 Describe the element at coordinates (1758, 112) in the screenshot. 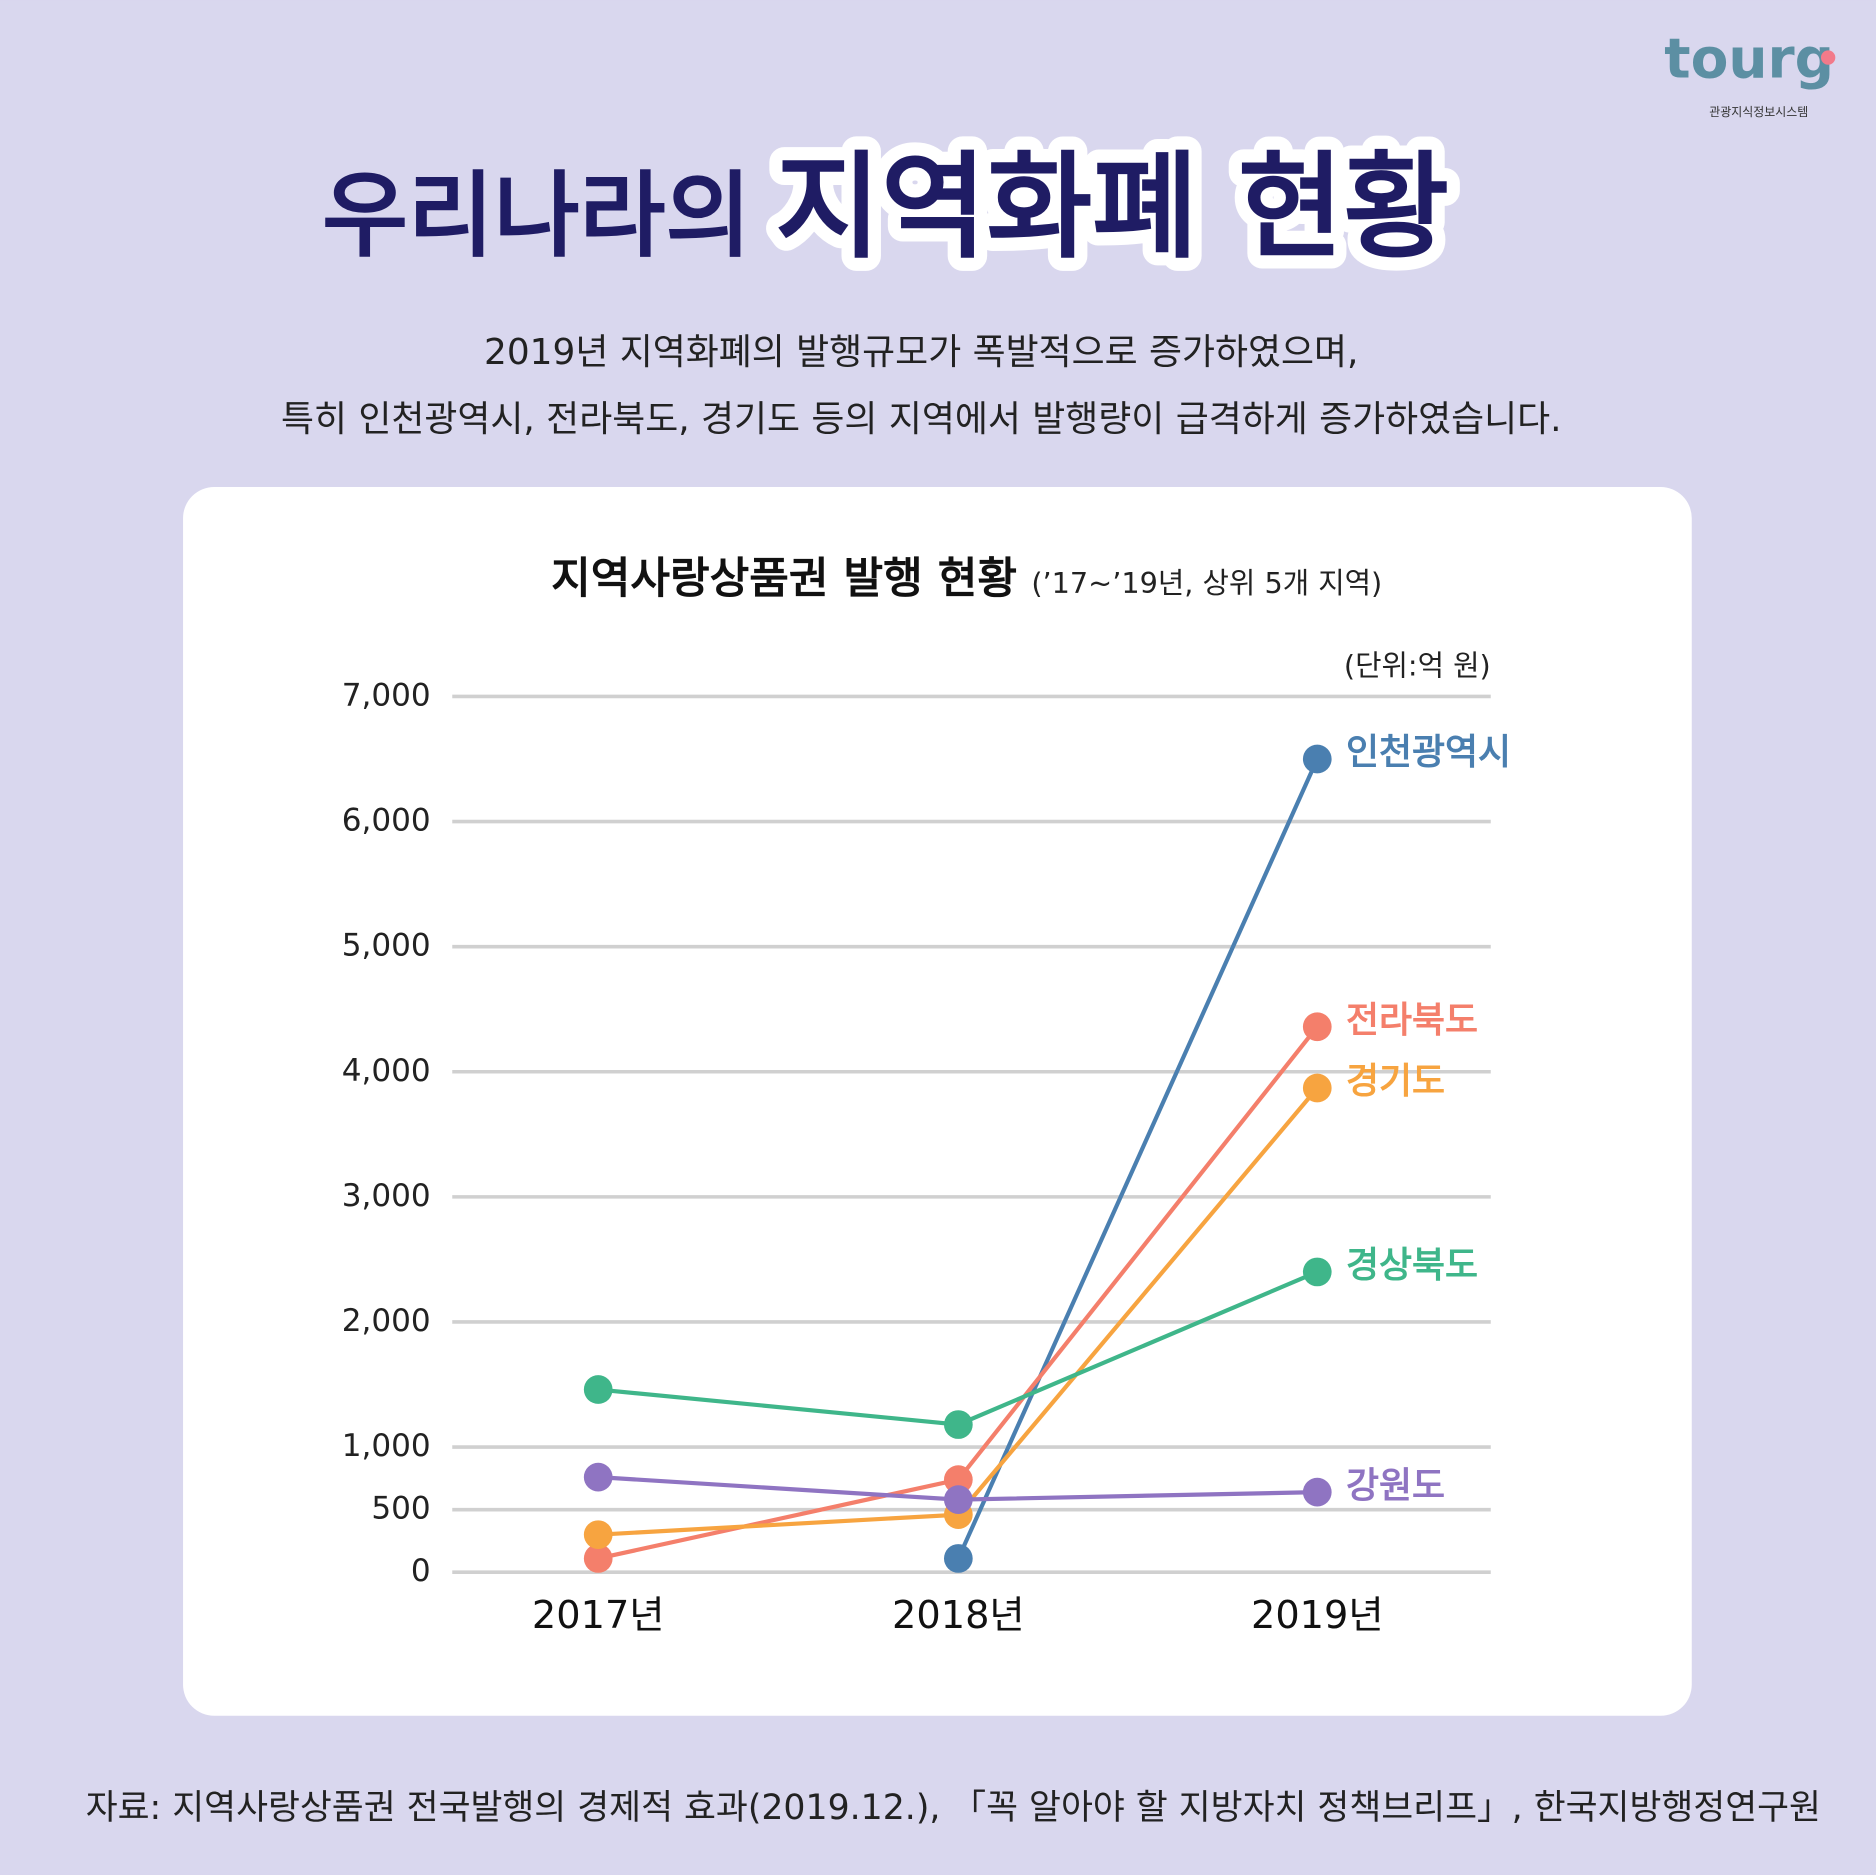

I see `logo-subtitle: 관광지식정보시스템` at that location.